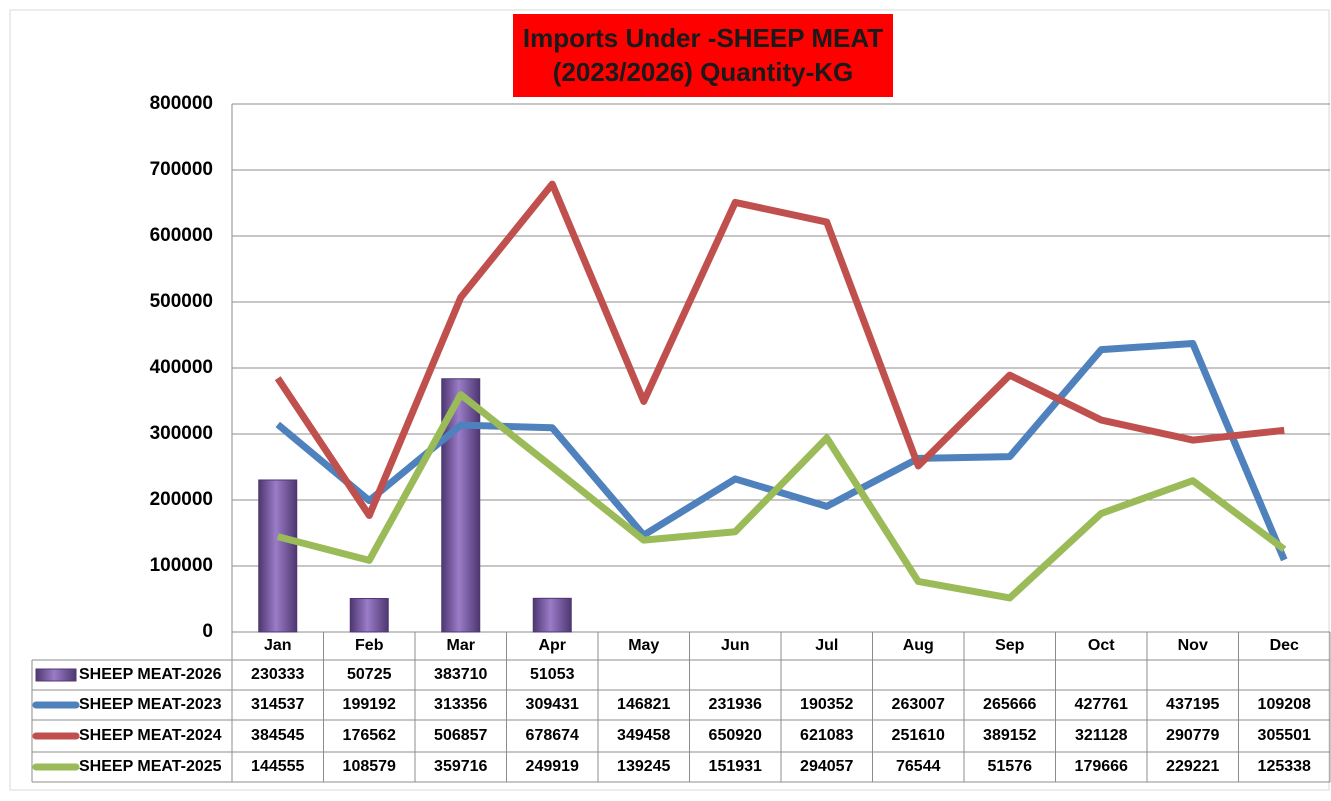 This screenshot has height=801, width=1331. Describe the element at coordinates (552, 704) in the screenshot. I see `table-value: 309431` at that location.